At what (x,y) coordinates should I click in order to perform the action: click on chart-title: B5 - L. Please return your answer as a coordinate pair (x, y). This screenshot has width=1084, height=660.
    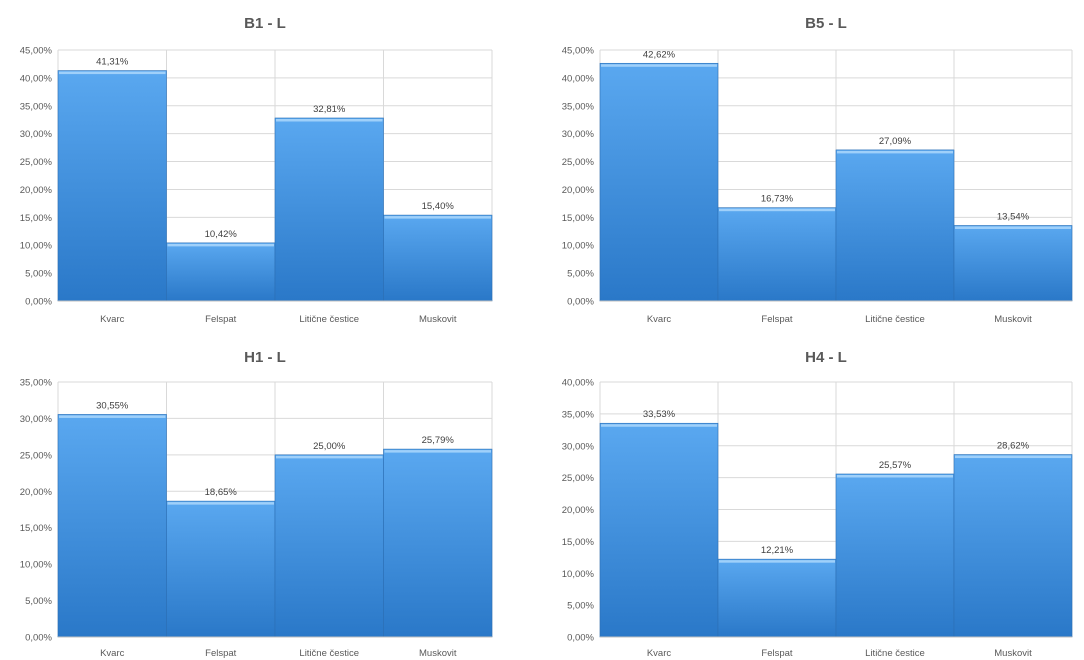
    Looking at the image, I should click on (826, 23).